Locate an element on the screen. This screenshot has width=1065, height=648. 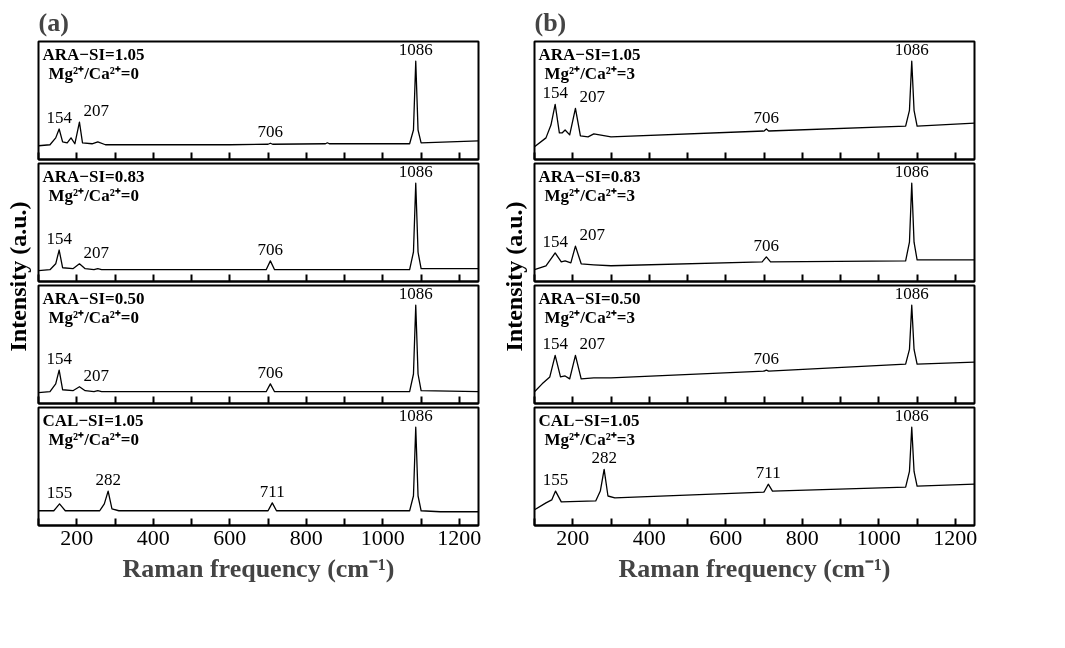
chart-title: (b) is located at coordinates (550, 22).